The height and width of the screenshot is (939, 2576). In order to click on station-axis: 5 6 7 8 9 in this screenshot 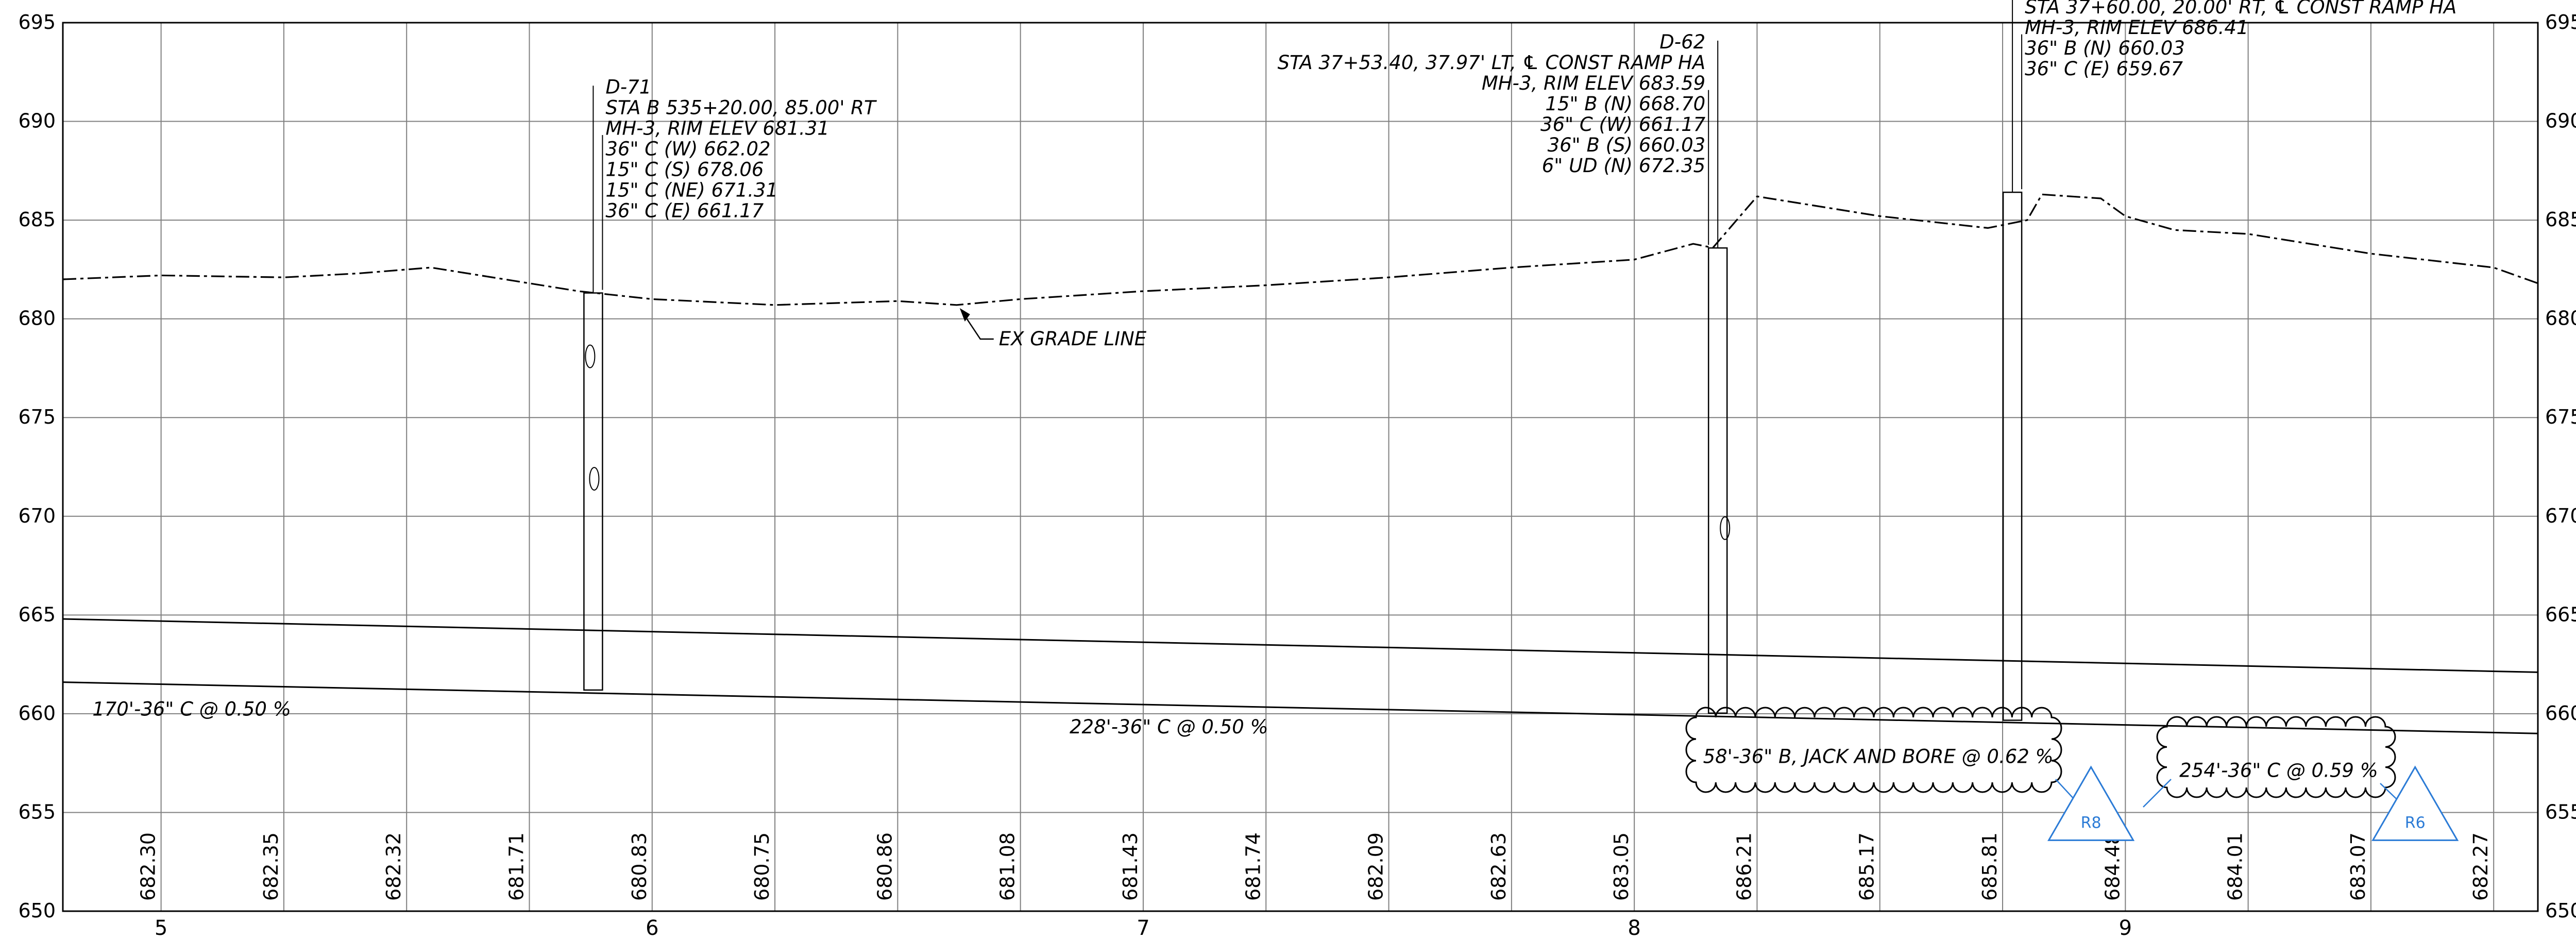, I will do `click(1143, 928)`.